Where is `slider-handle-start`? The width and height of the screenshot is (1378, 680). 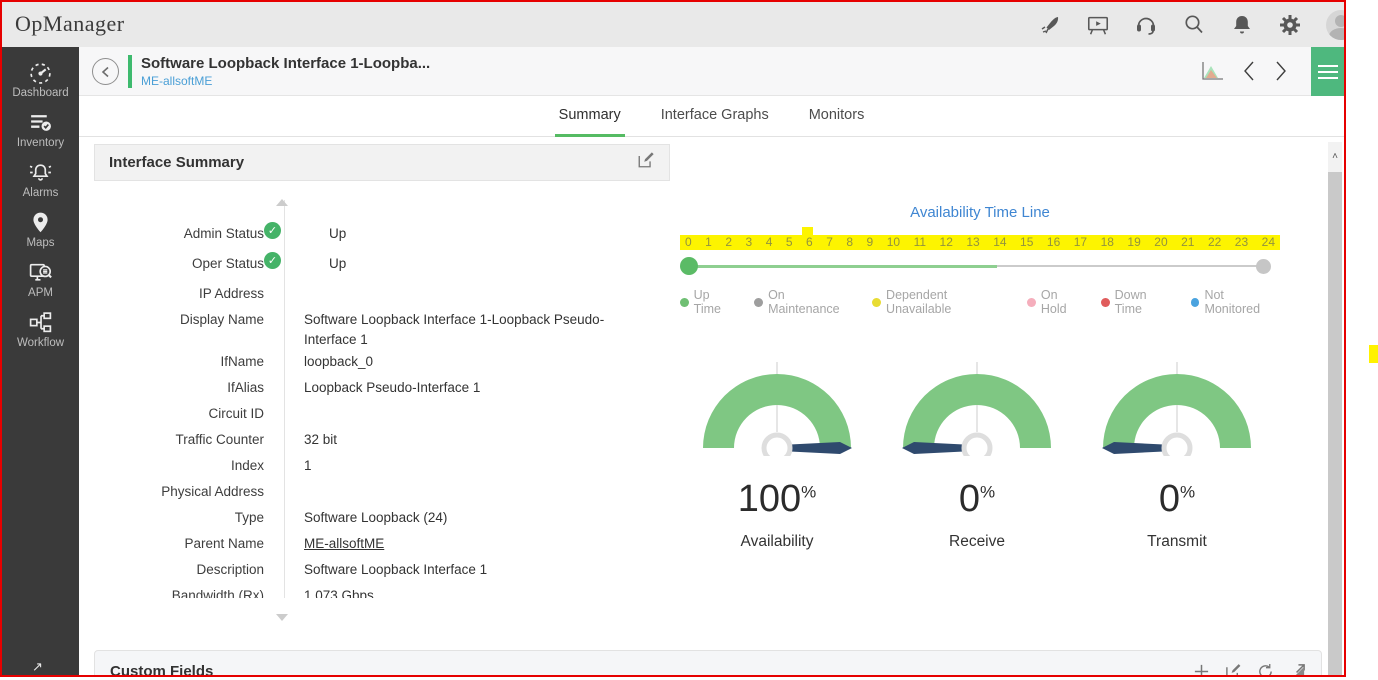 slider-handle-start is located at coordinates (689, 266).